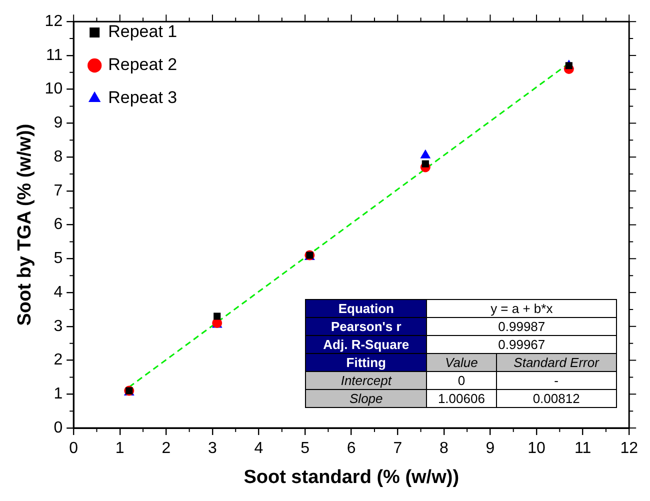 This screenshot has height=501, width=650. What do you see at coordinates (58, 157) in the screenshot?
I see `y-tick-label: 8` at bounding box center [58, 157].